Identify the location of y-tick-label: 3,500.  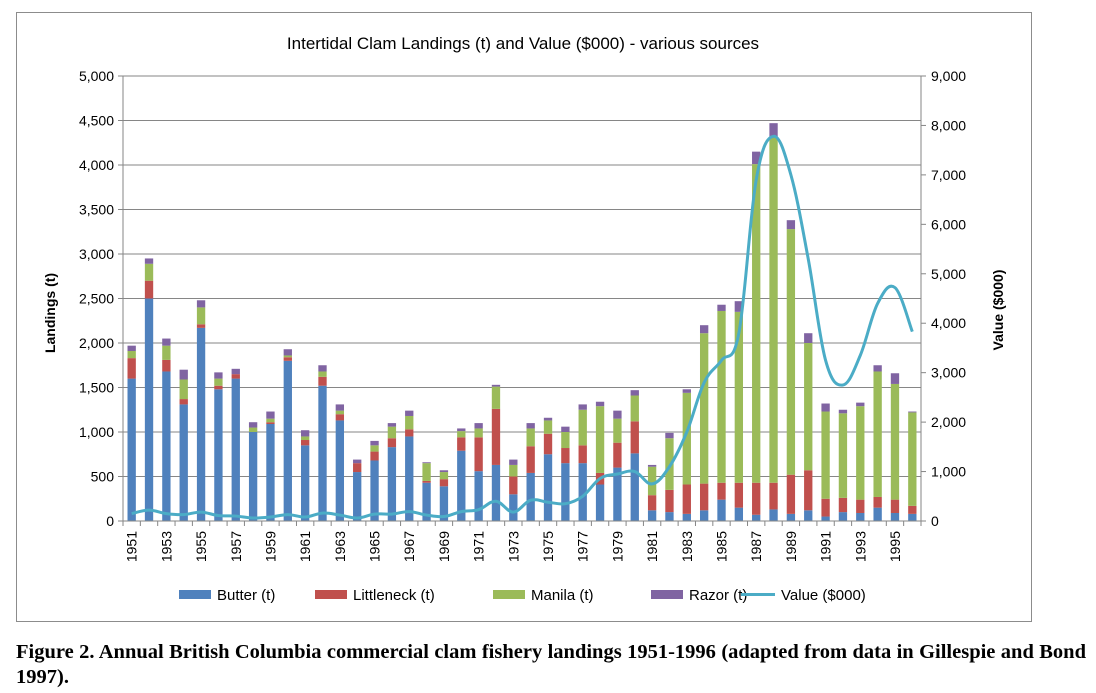
(96, 210).